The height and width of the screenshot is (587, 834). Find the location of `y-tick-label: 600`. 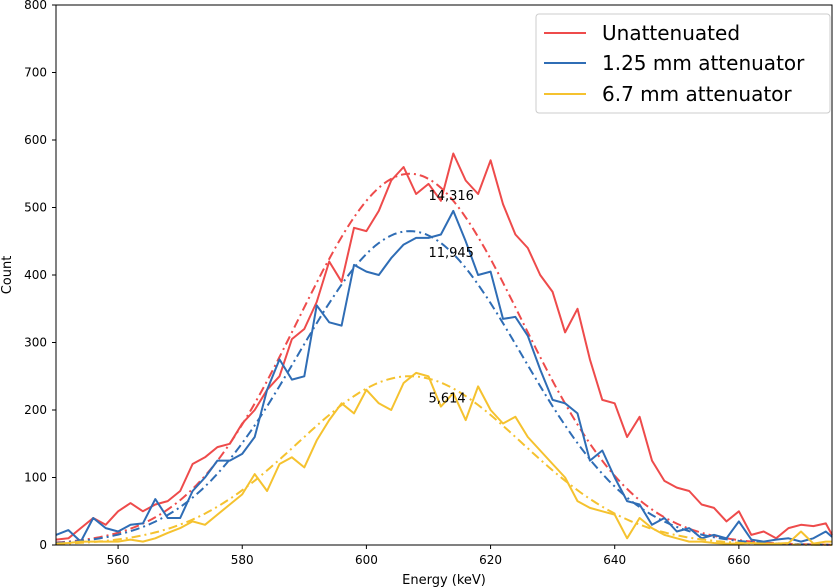

y-tick-label: 600 is located at coordinates (35, 140).